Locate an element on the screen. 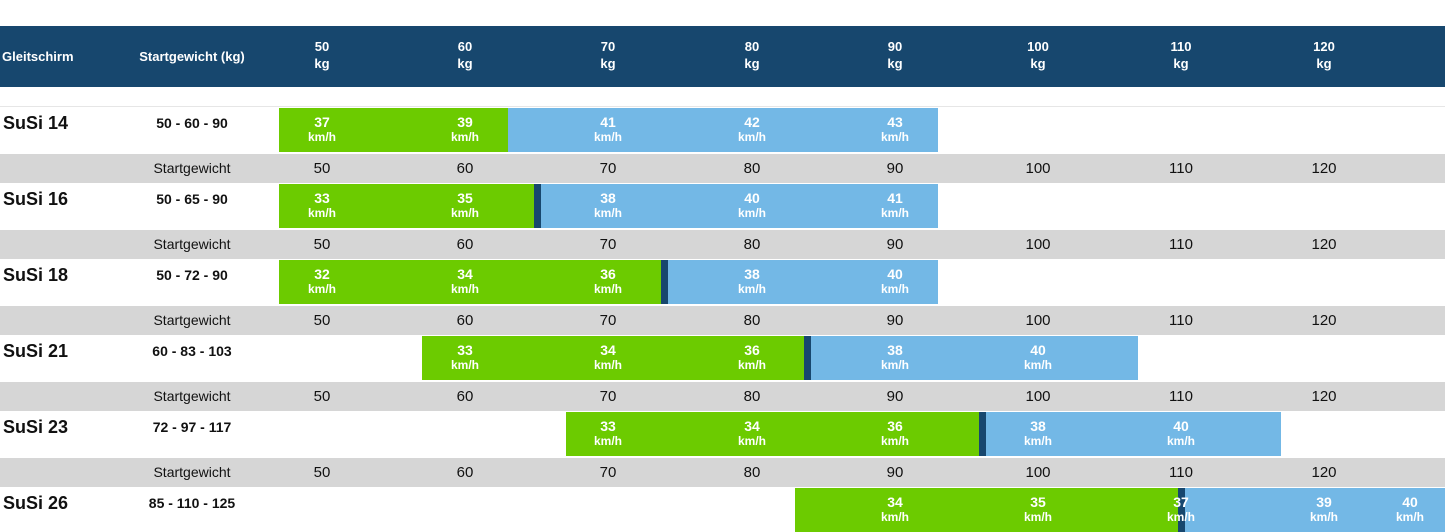 The width and height of the screenshot is (1445, 532). header-weight-value: 80 is located at coordinates (752, 46).